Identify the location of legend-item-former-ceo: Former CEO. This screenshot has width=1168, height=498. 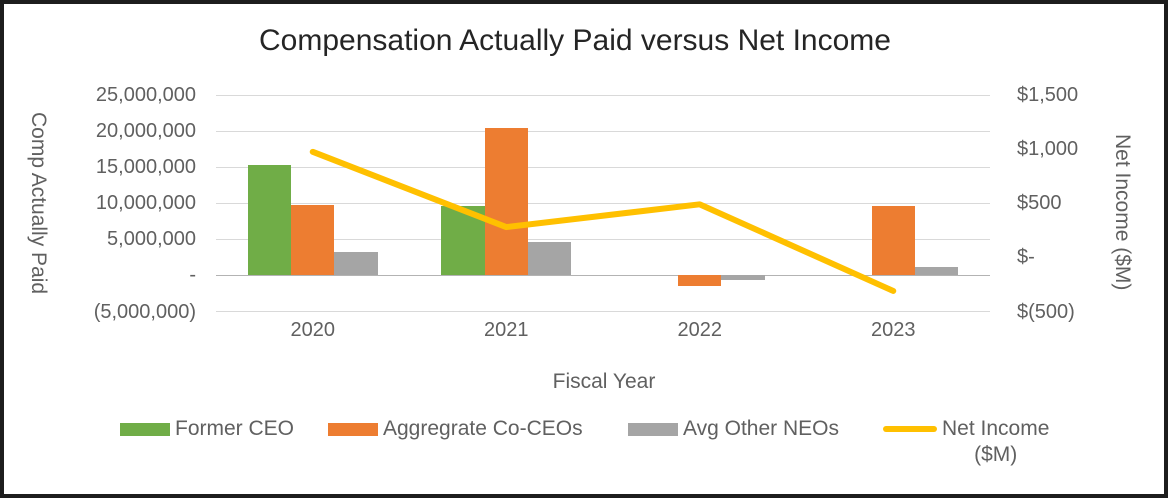
(207, 429).